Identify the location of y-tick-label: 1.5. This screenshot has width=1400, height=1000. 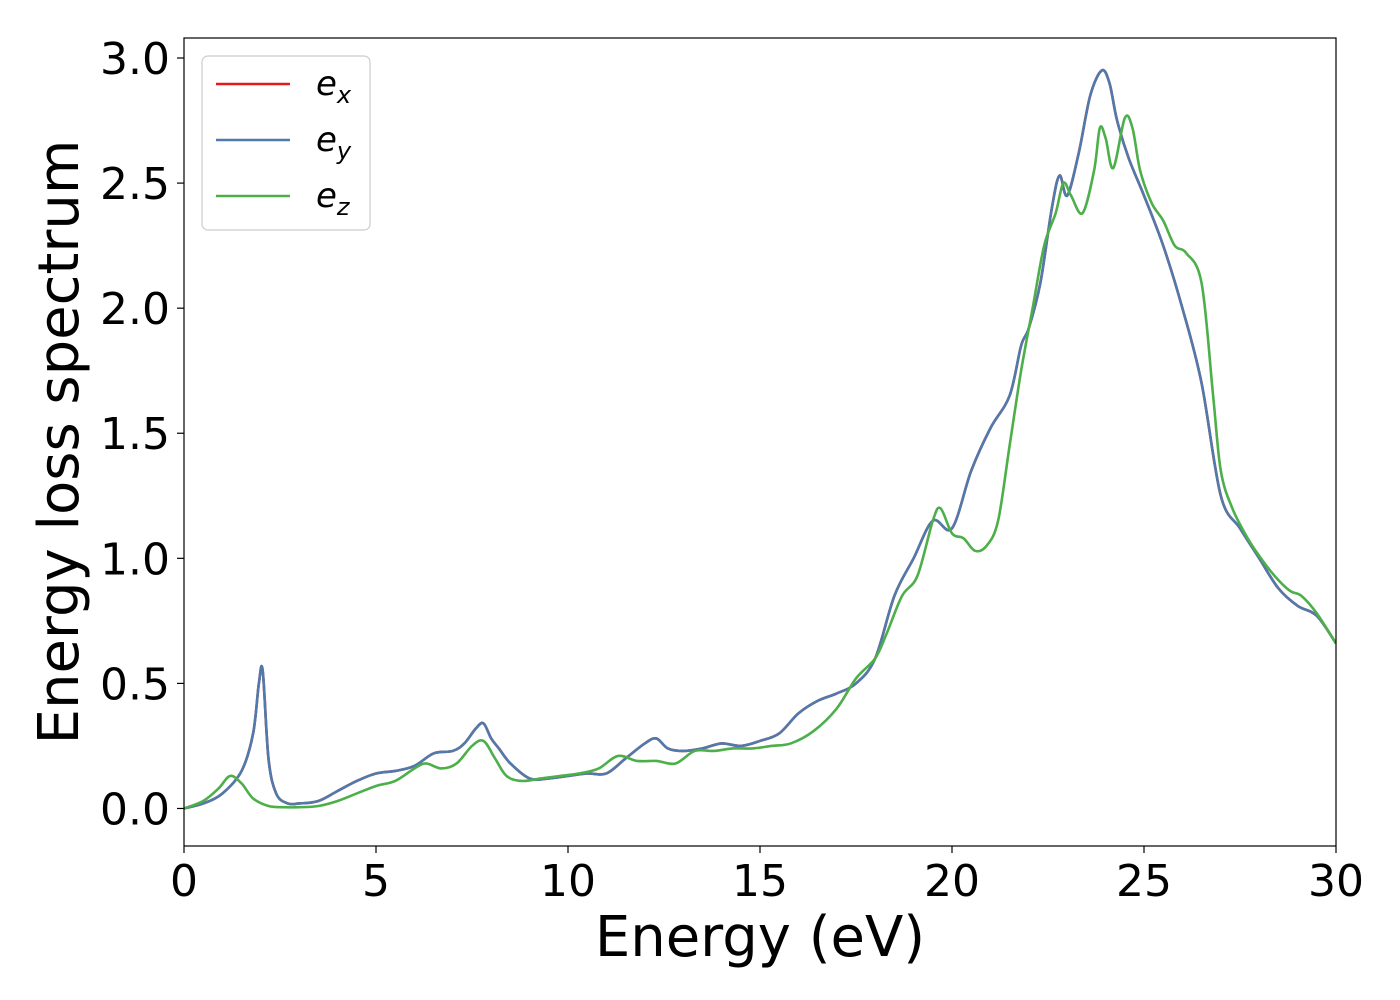
(135, 434).